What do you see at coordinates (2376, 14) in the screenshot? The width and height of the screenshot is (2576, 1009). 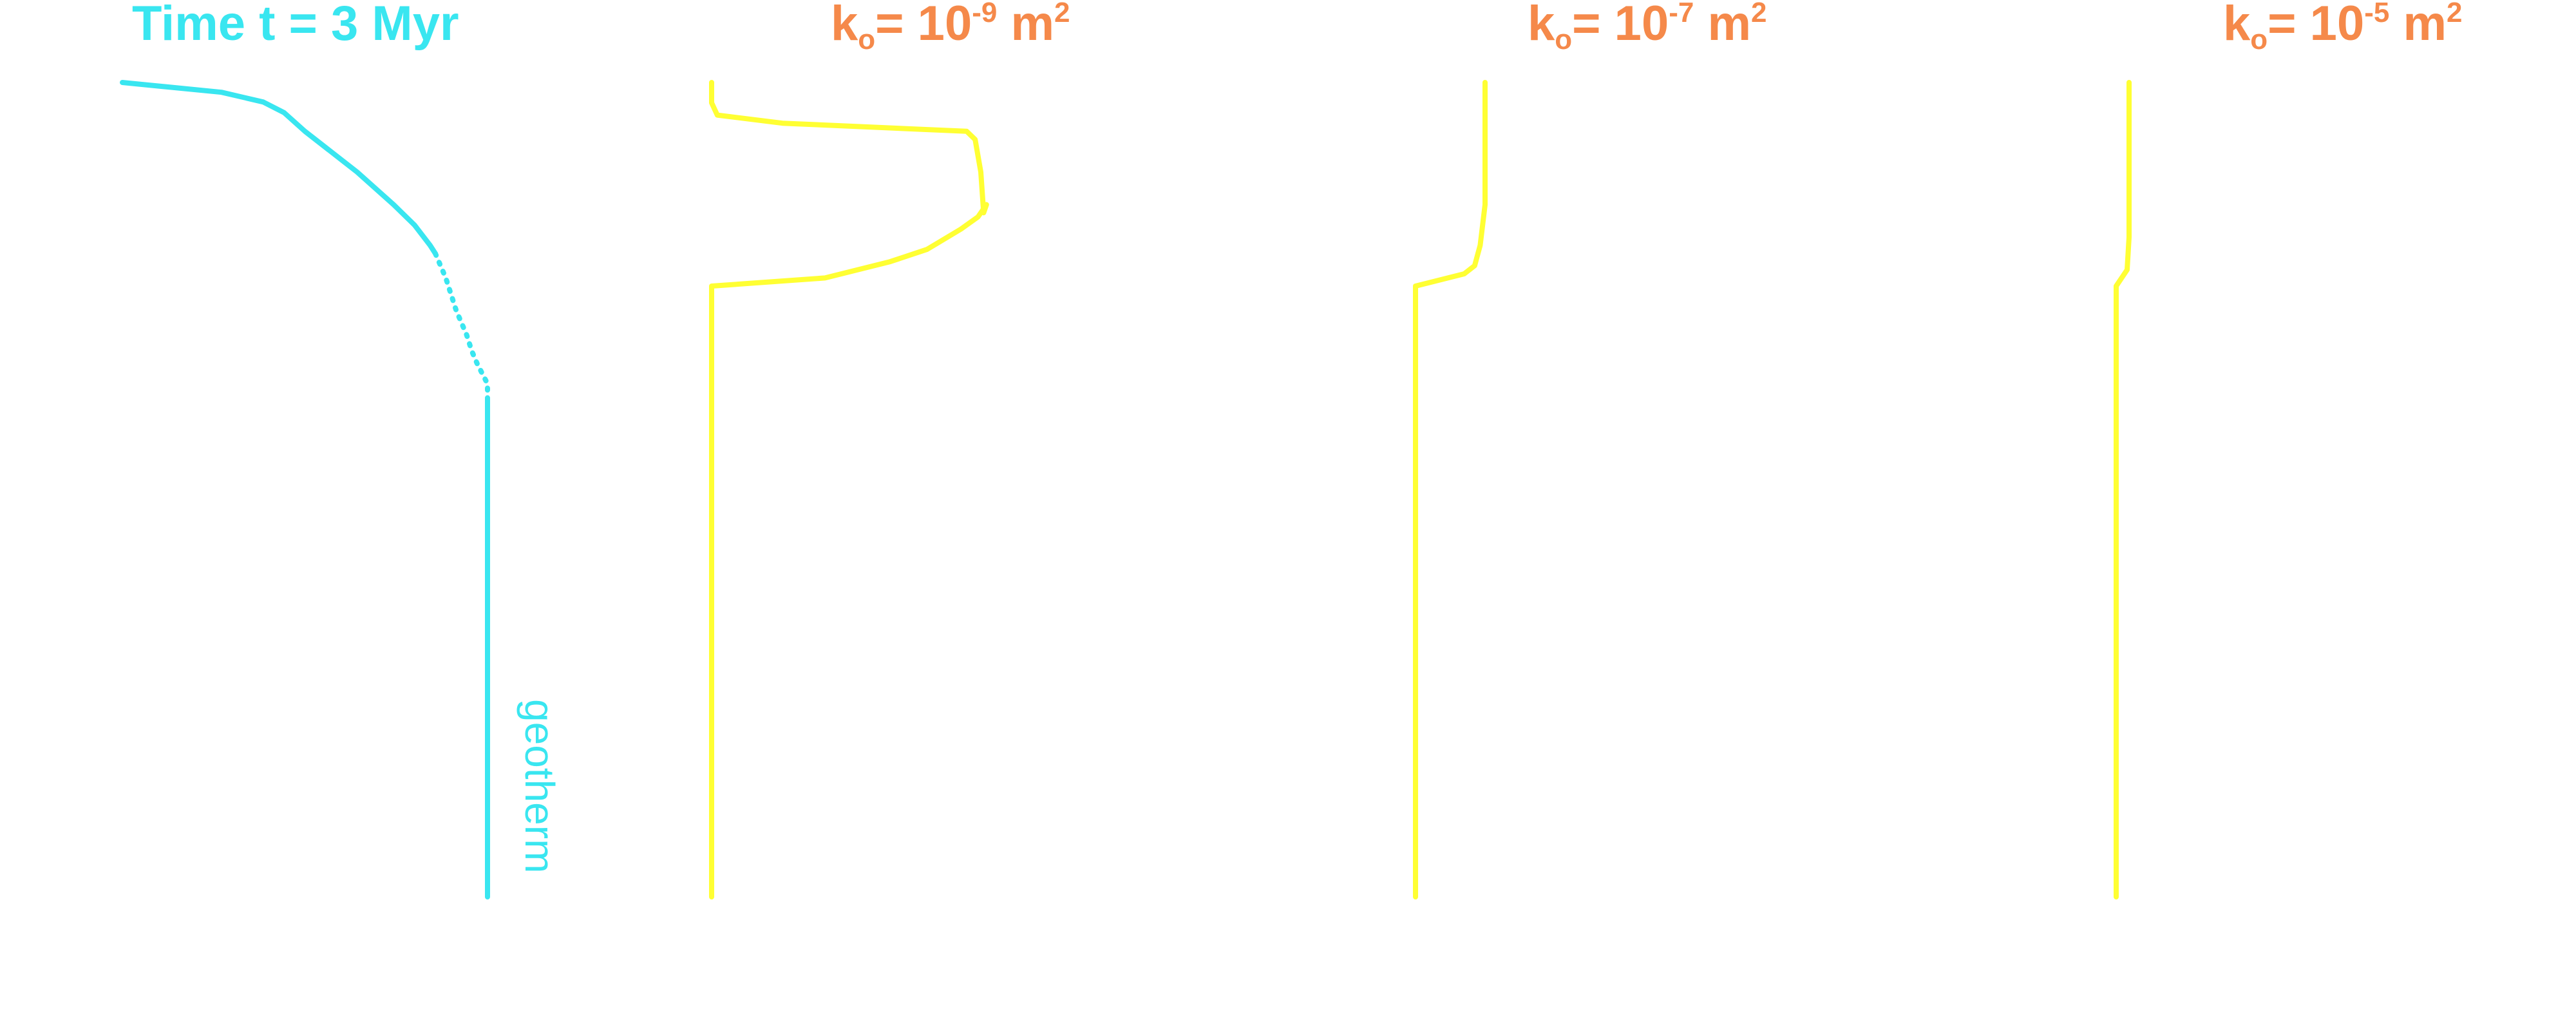 I see `title-k-exponent: -5` at bounding box center [2376, 14].